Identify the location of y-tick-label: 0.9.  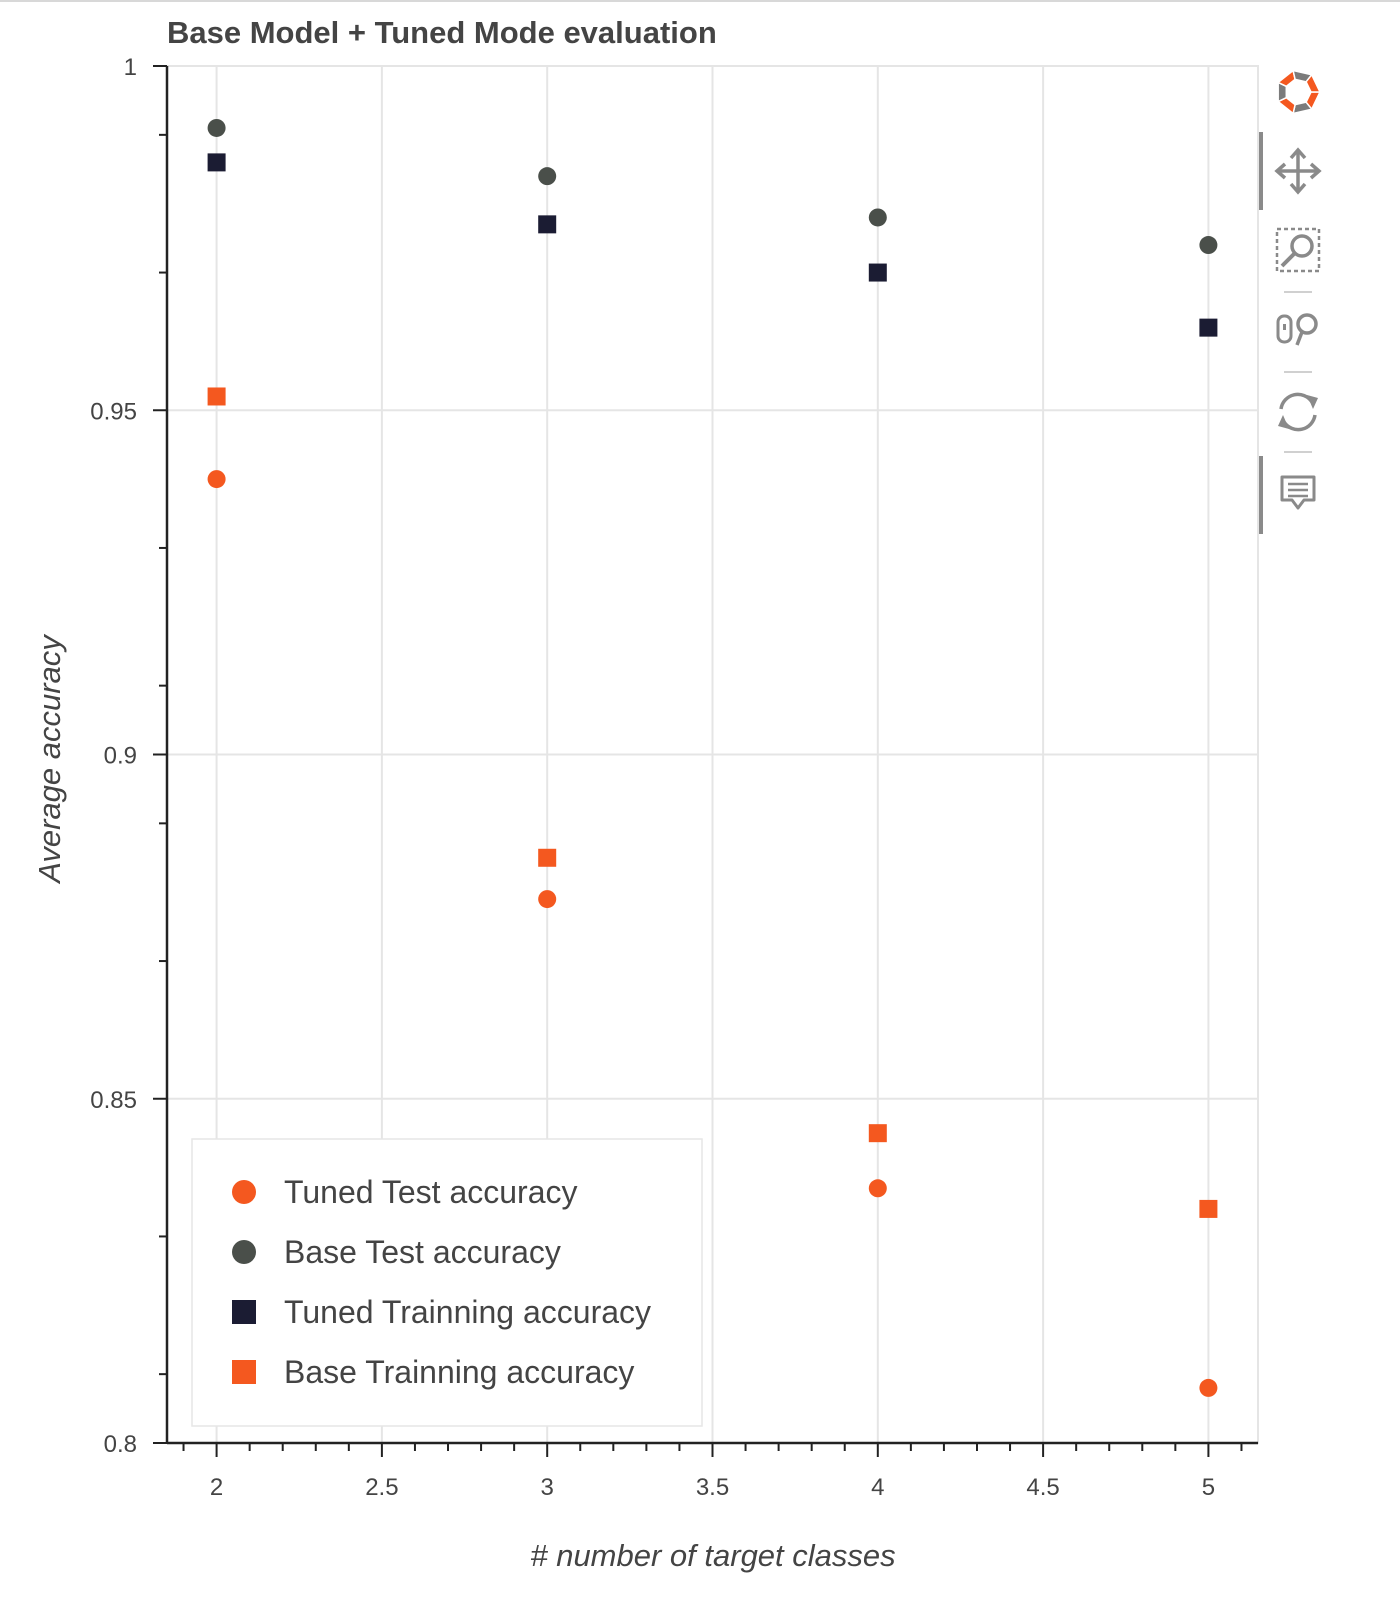
(120, 756).